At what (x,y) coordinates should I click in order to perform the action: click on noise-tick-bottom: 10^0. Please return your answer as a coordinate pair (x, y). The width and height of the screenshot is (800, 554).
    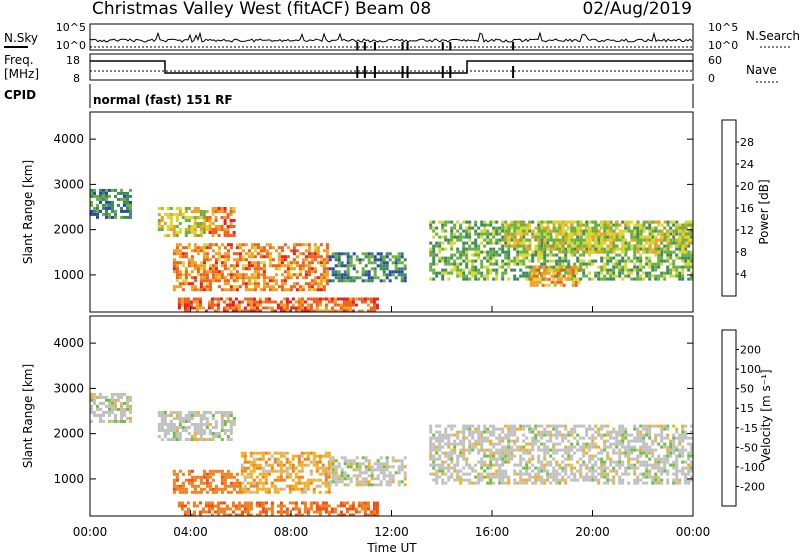
    Looking at the image, I should click on (71, 45).